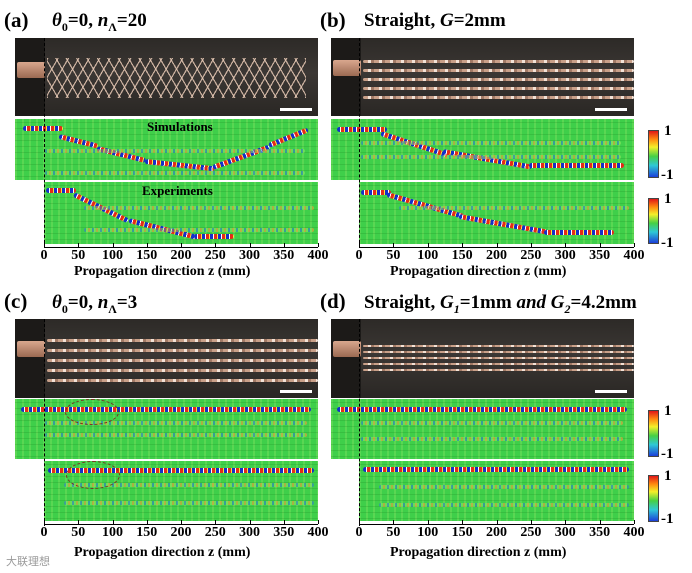 This screenshot has height=573, width=692. Describe the element at coordinates (166, 358) in the screenshot. I see `panel-c-photo` at that location.